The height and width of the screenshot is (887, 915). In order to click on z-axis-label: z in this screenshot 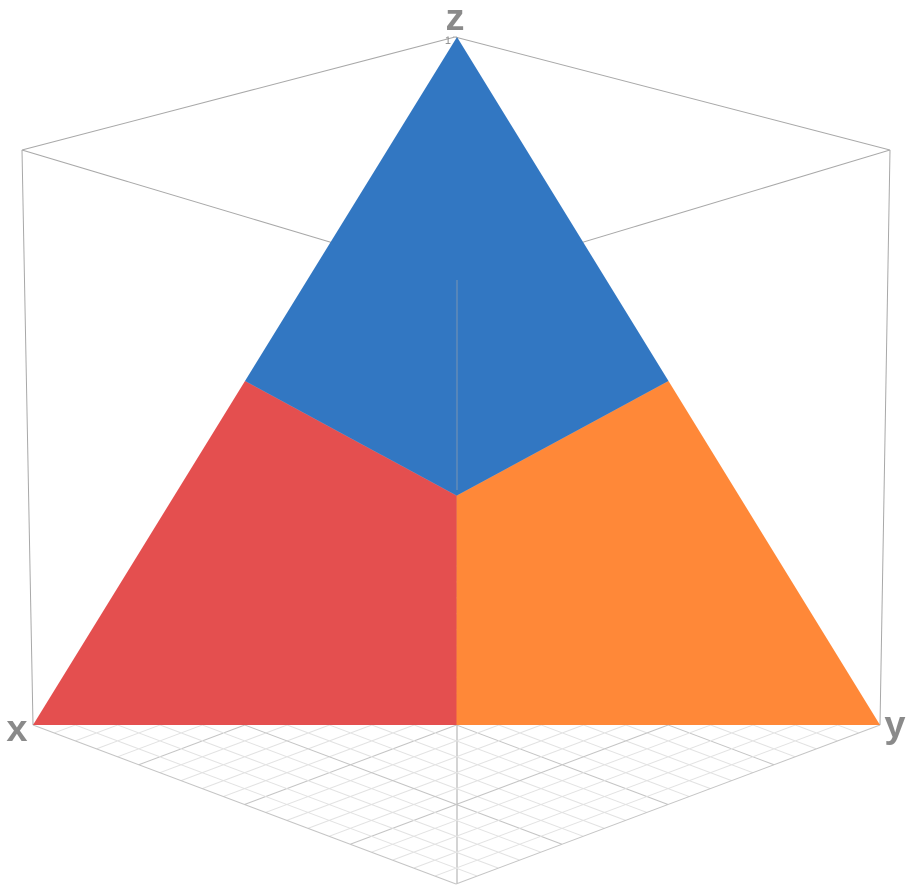, I will do `click(455, 19)`.